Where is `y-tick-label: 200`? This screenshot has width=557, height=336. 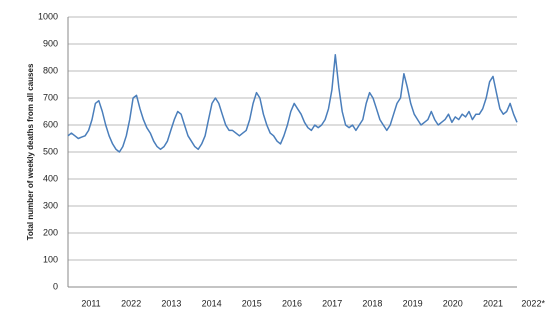 y-tick-label: 200 is located at coordinates (50, 232).